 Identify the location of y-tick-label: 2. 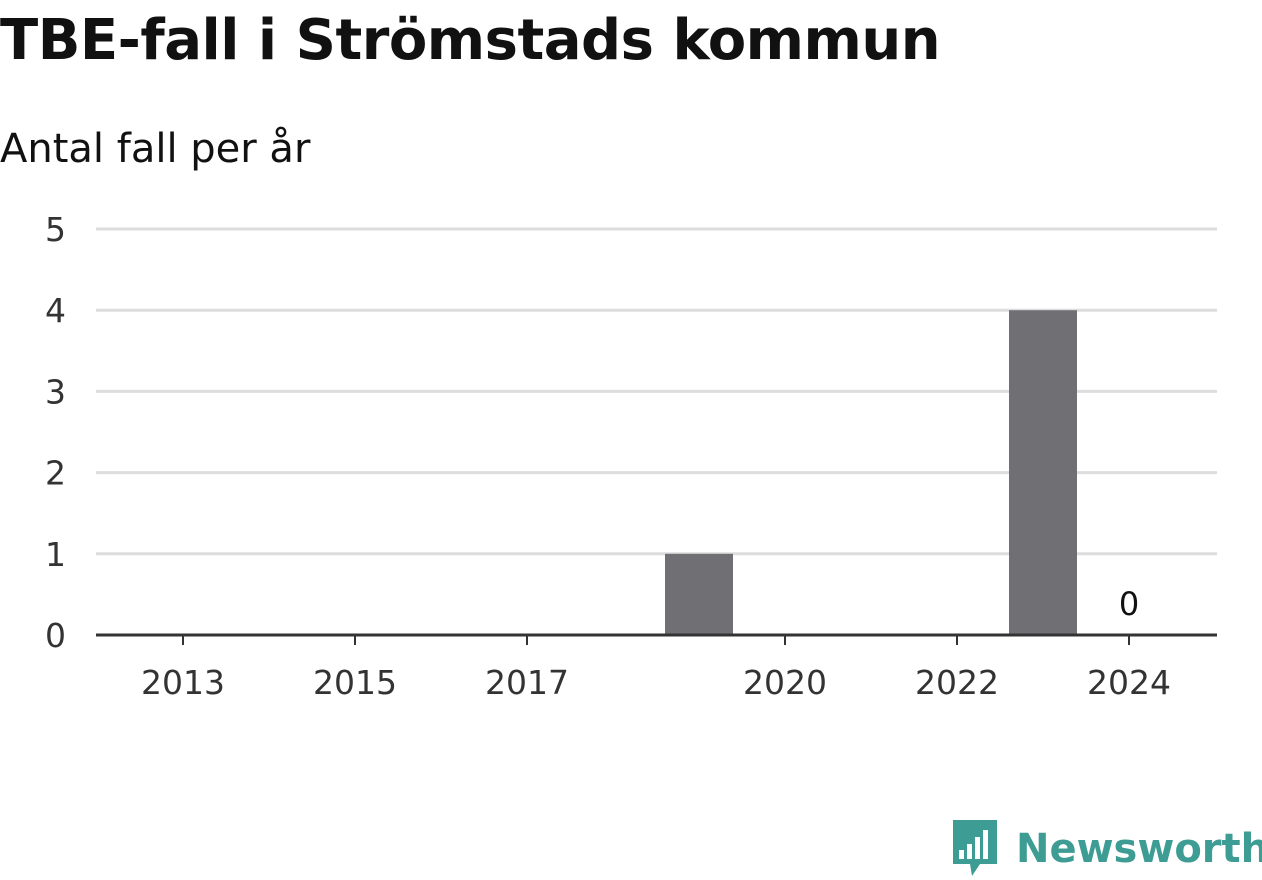
(55, 473).